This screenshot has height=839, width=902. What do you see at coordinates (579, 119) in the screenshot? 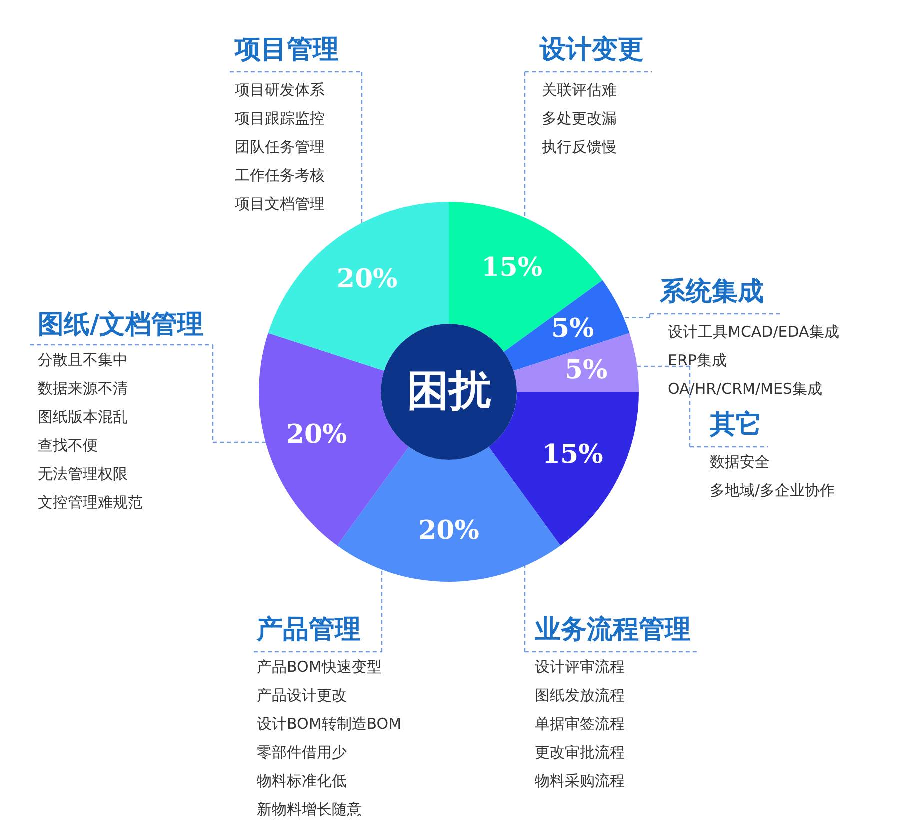
I see `text: 多处更改漏` at bounding box center [579, 119].